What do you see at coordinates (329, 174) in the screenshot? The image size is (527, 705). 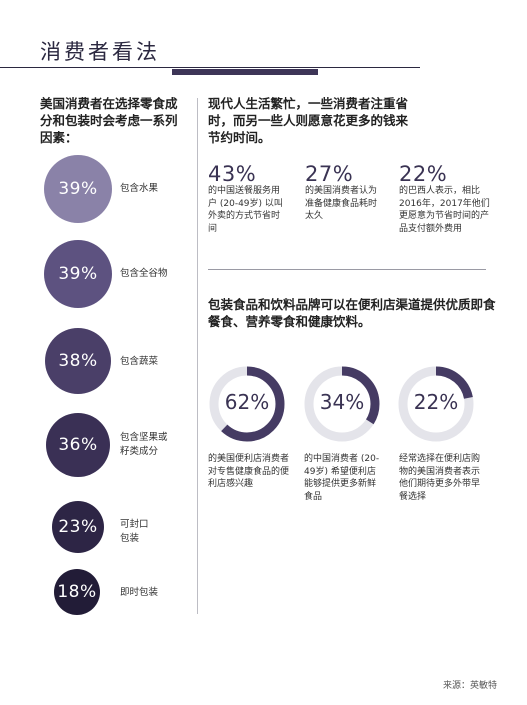 I see `stat-value: 27%` at bounding box center [329, 174].